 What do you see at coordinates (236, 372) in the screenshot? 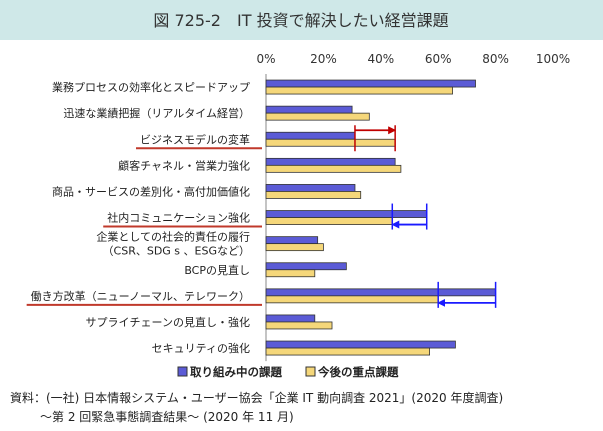
I see `legend-label-current: 取り組み中の課題` at bounding box center [236, 372].